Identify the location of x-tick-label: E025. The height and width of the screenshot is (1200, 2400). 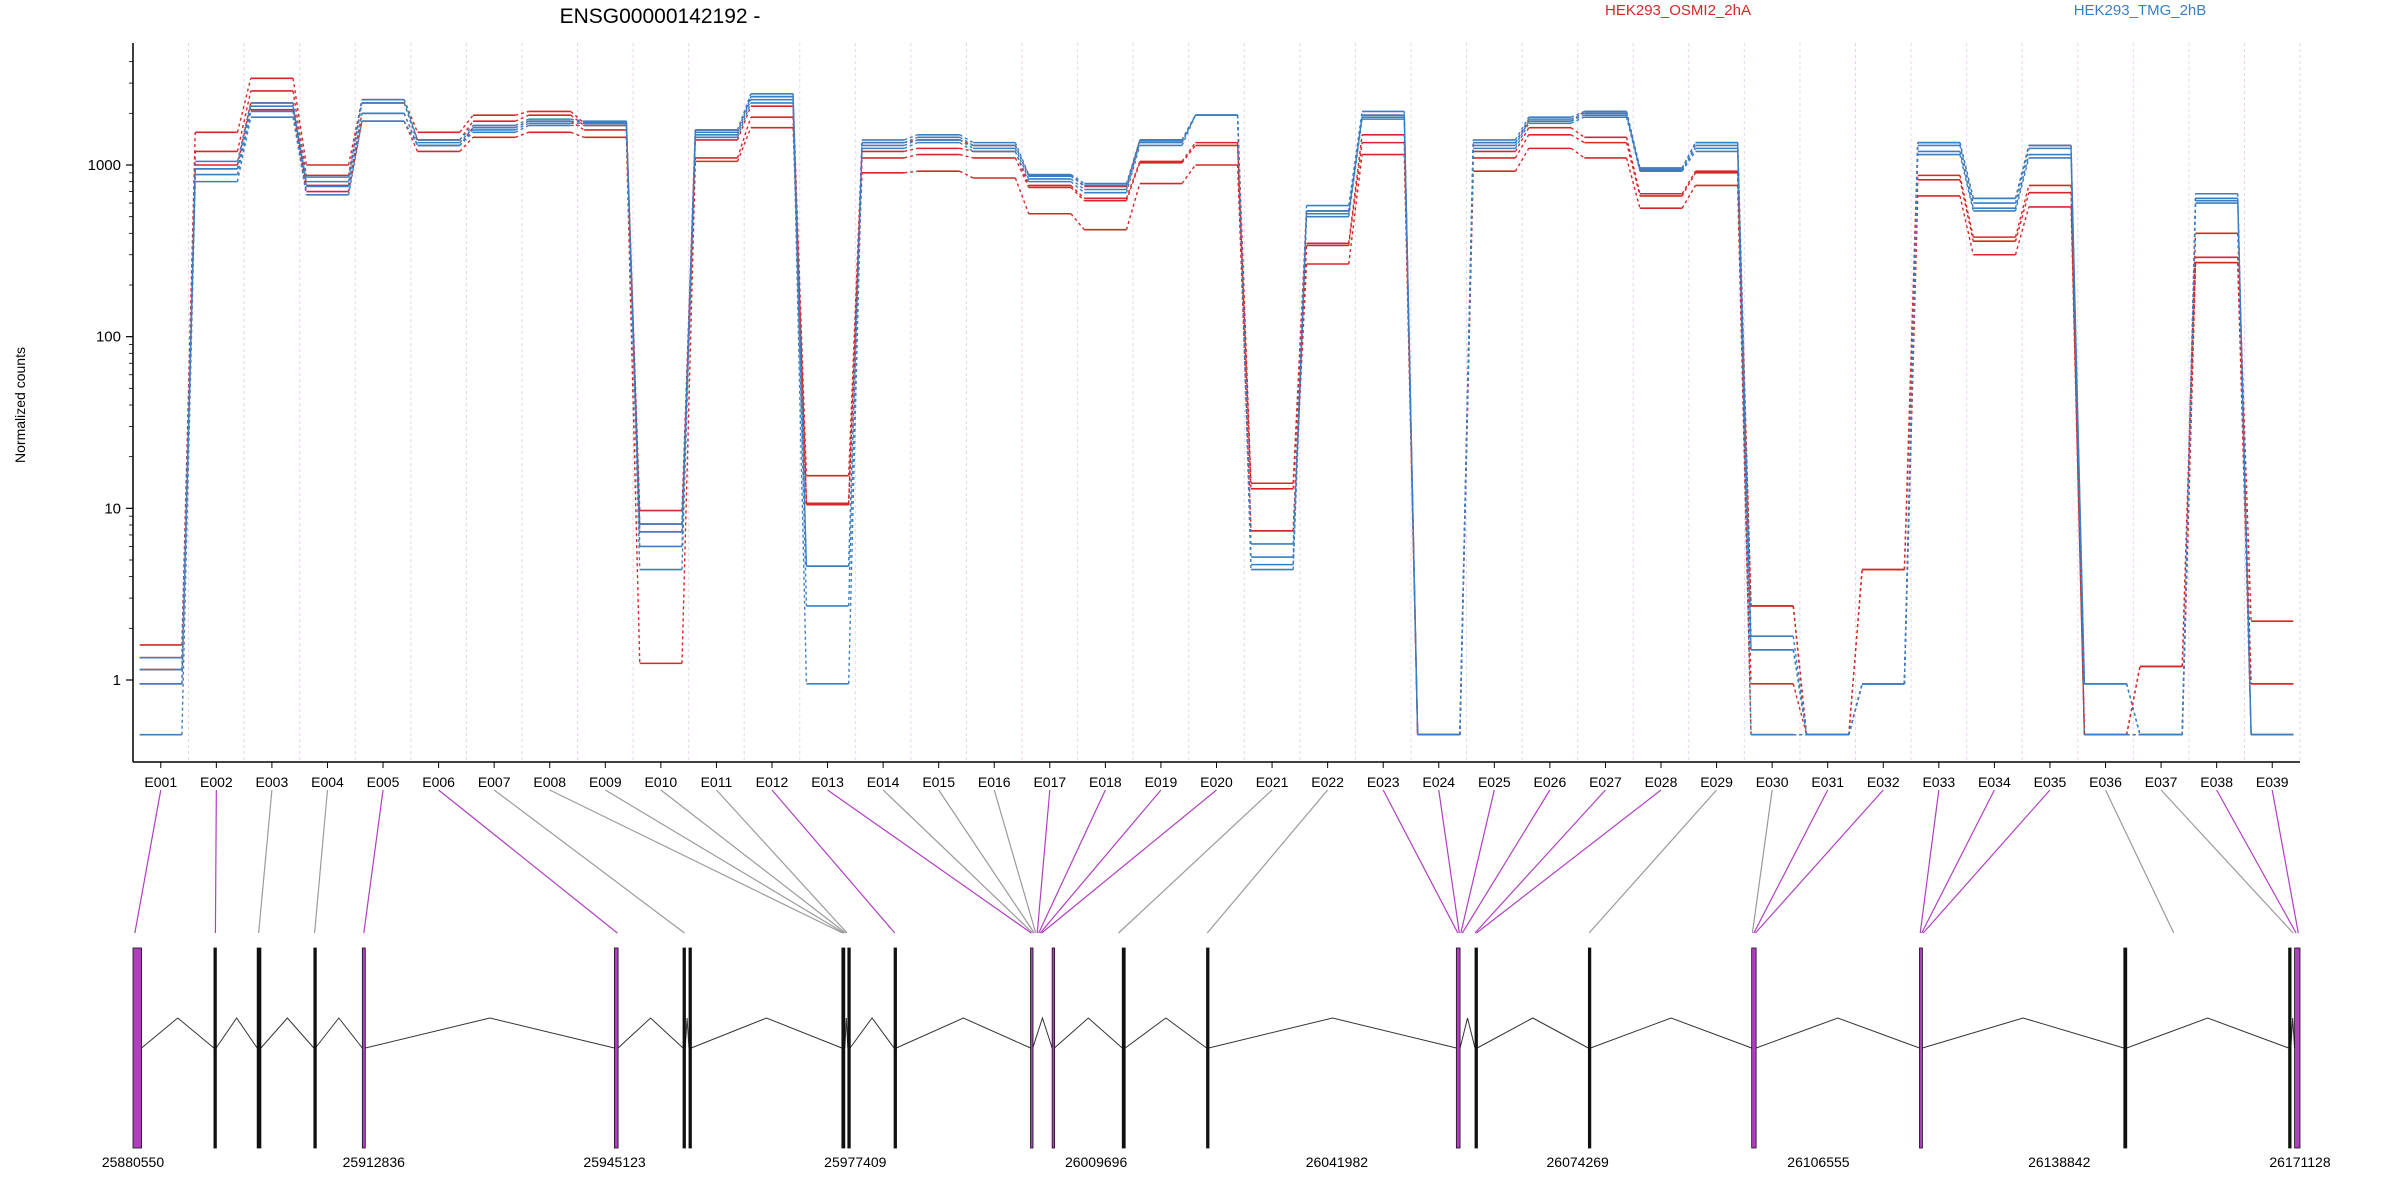
(1494, 782).